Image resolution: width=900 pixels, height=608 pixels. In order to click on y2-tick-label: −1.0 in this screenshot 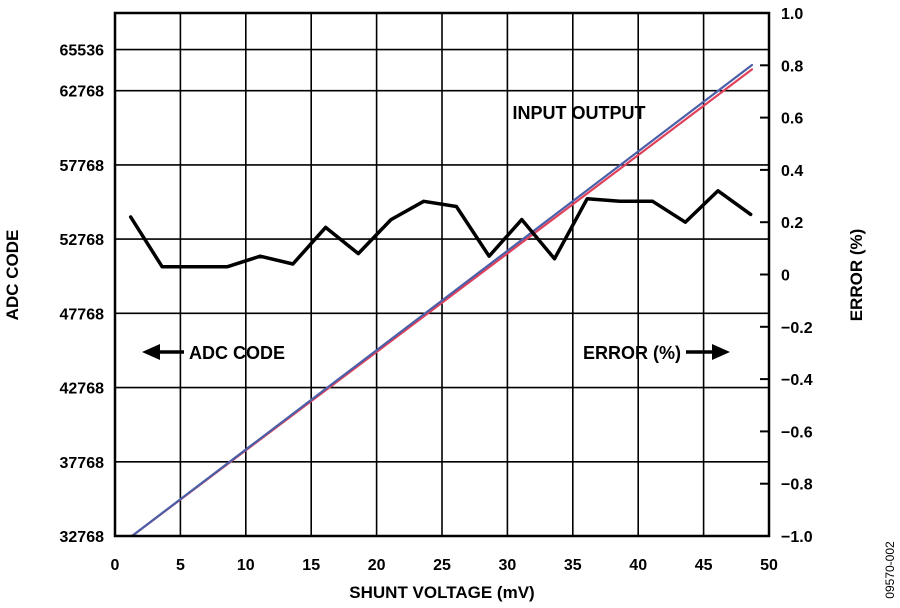, I will do `click(797, 537)`.